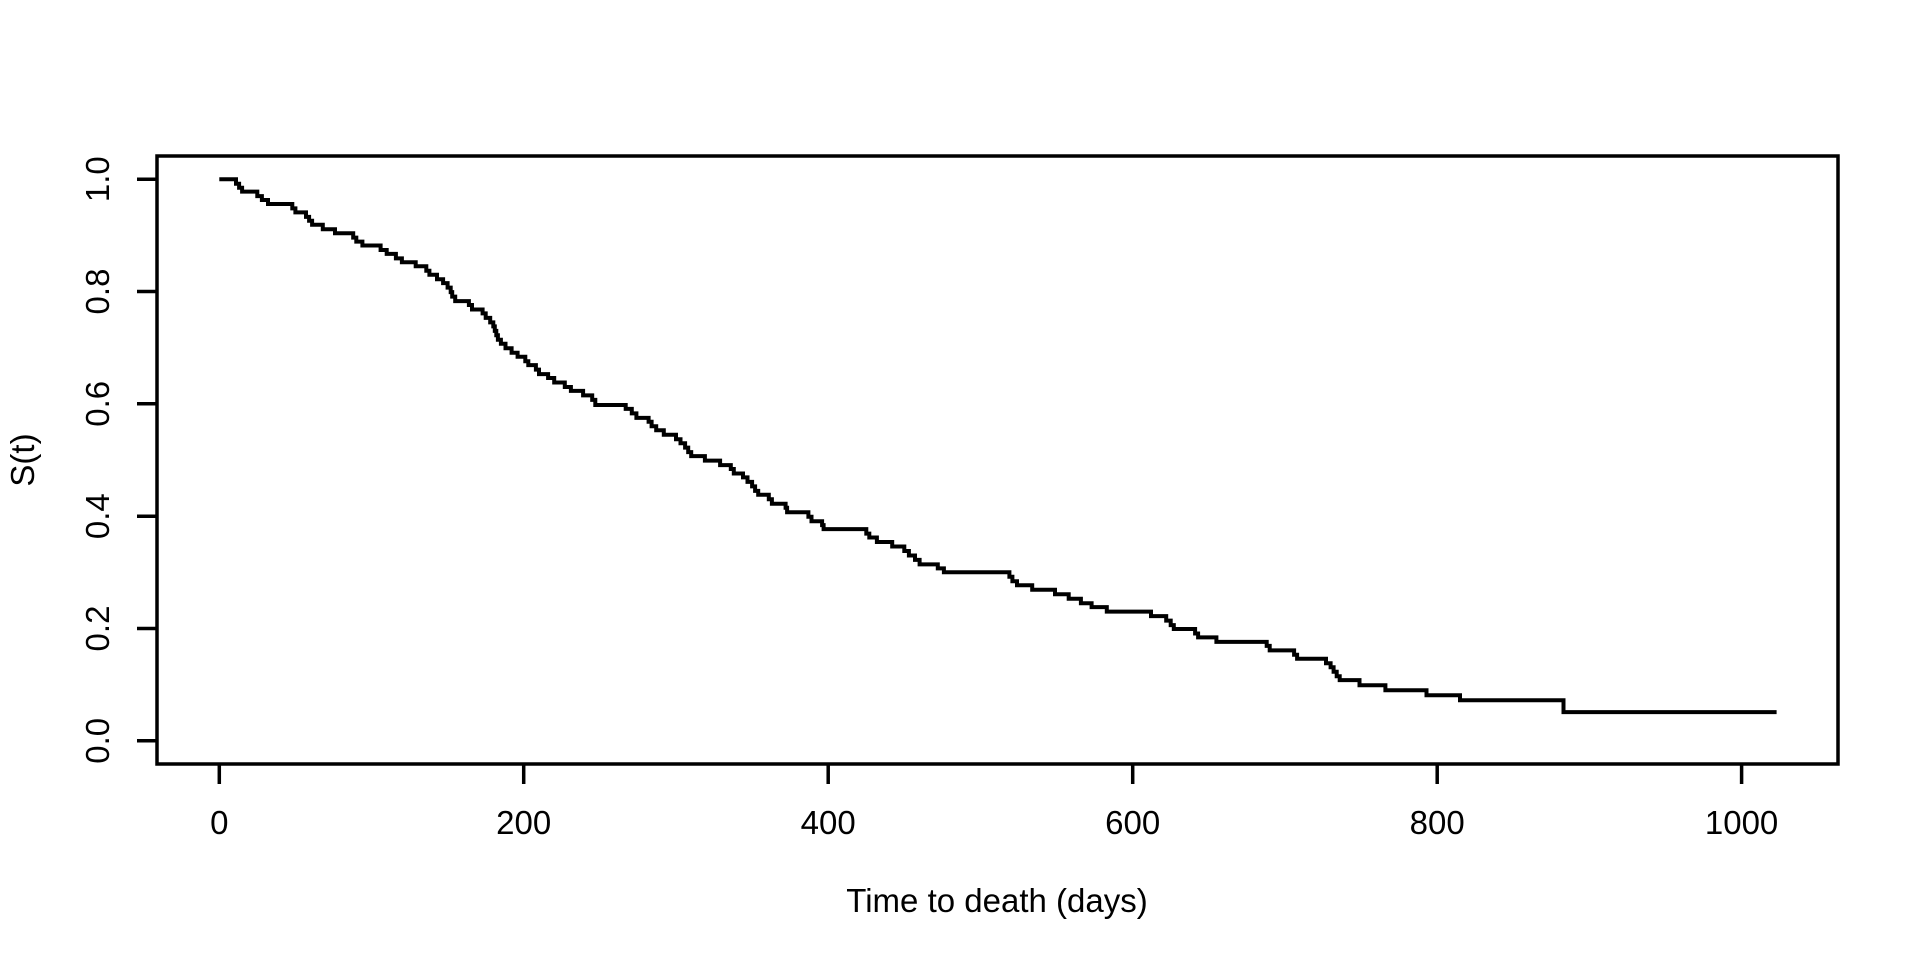 This screenshot has width=1920, height=960. Describe the element at coordinates (828, 822) in the screenshot. I see `x-tick-label: 400` at that location.